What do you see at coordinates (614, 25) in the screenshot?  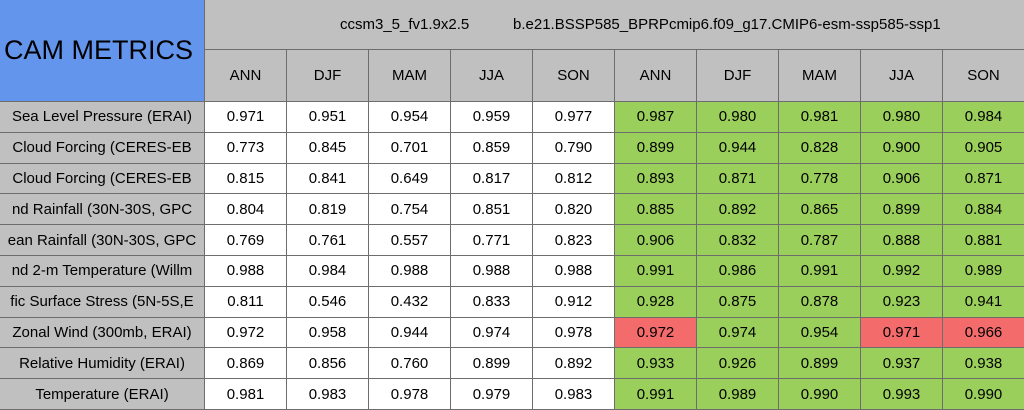 I see `group-header-band` at bounding box center [614, 25].